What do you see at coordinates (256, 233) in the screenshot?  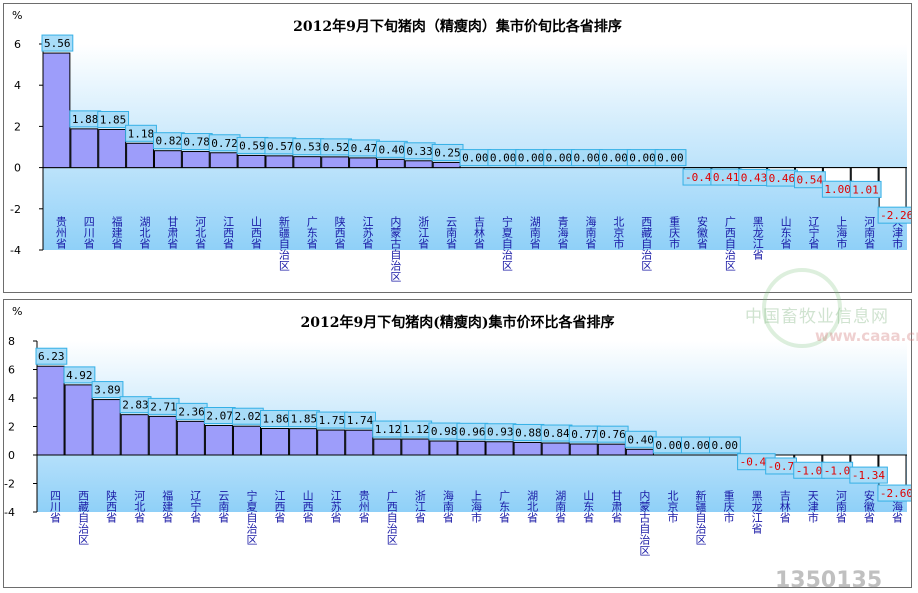 I see `category-label: 山西省` at bounding box center [256, 233].